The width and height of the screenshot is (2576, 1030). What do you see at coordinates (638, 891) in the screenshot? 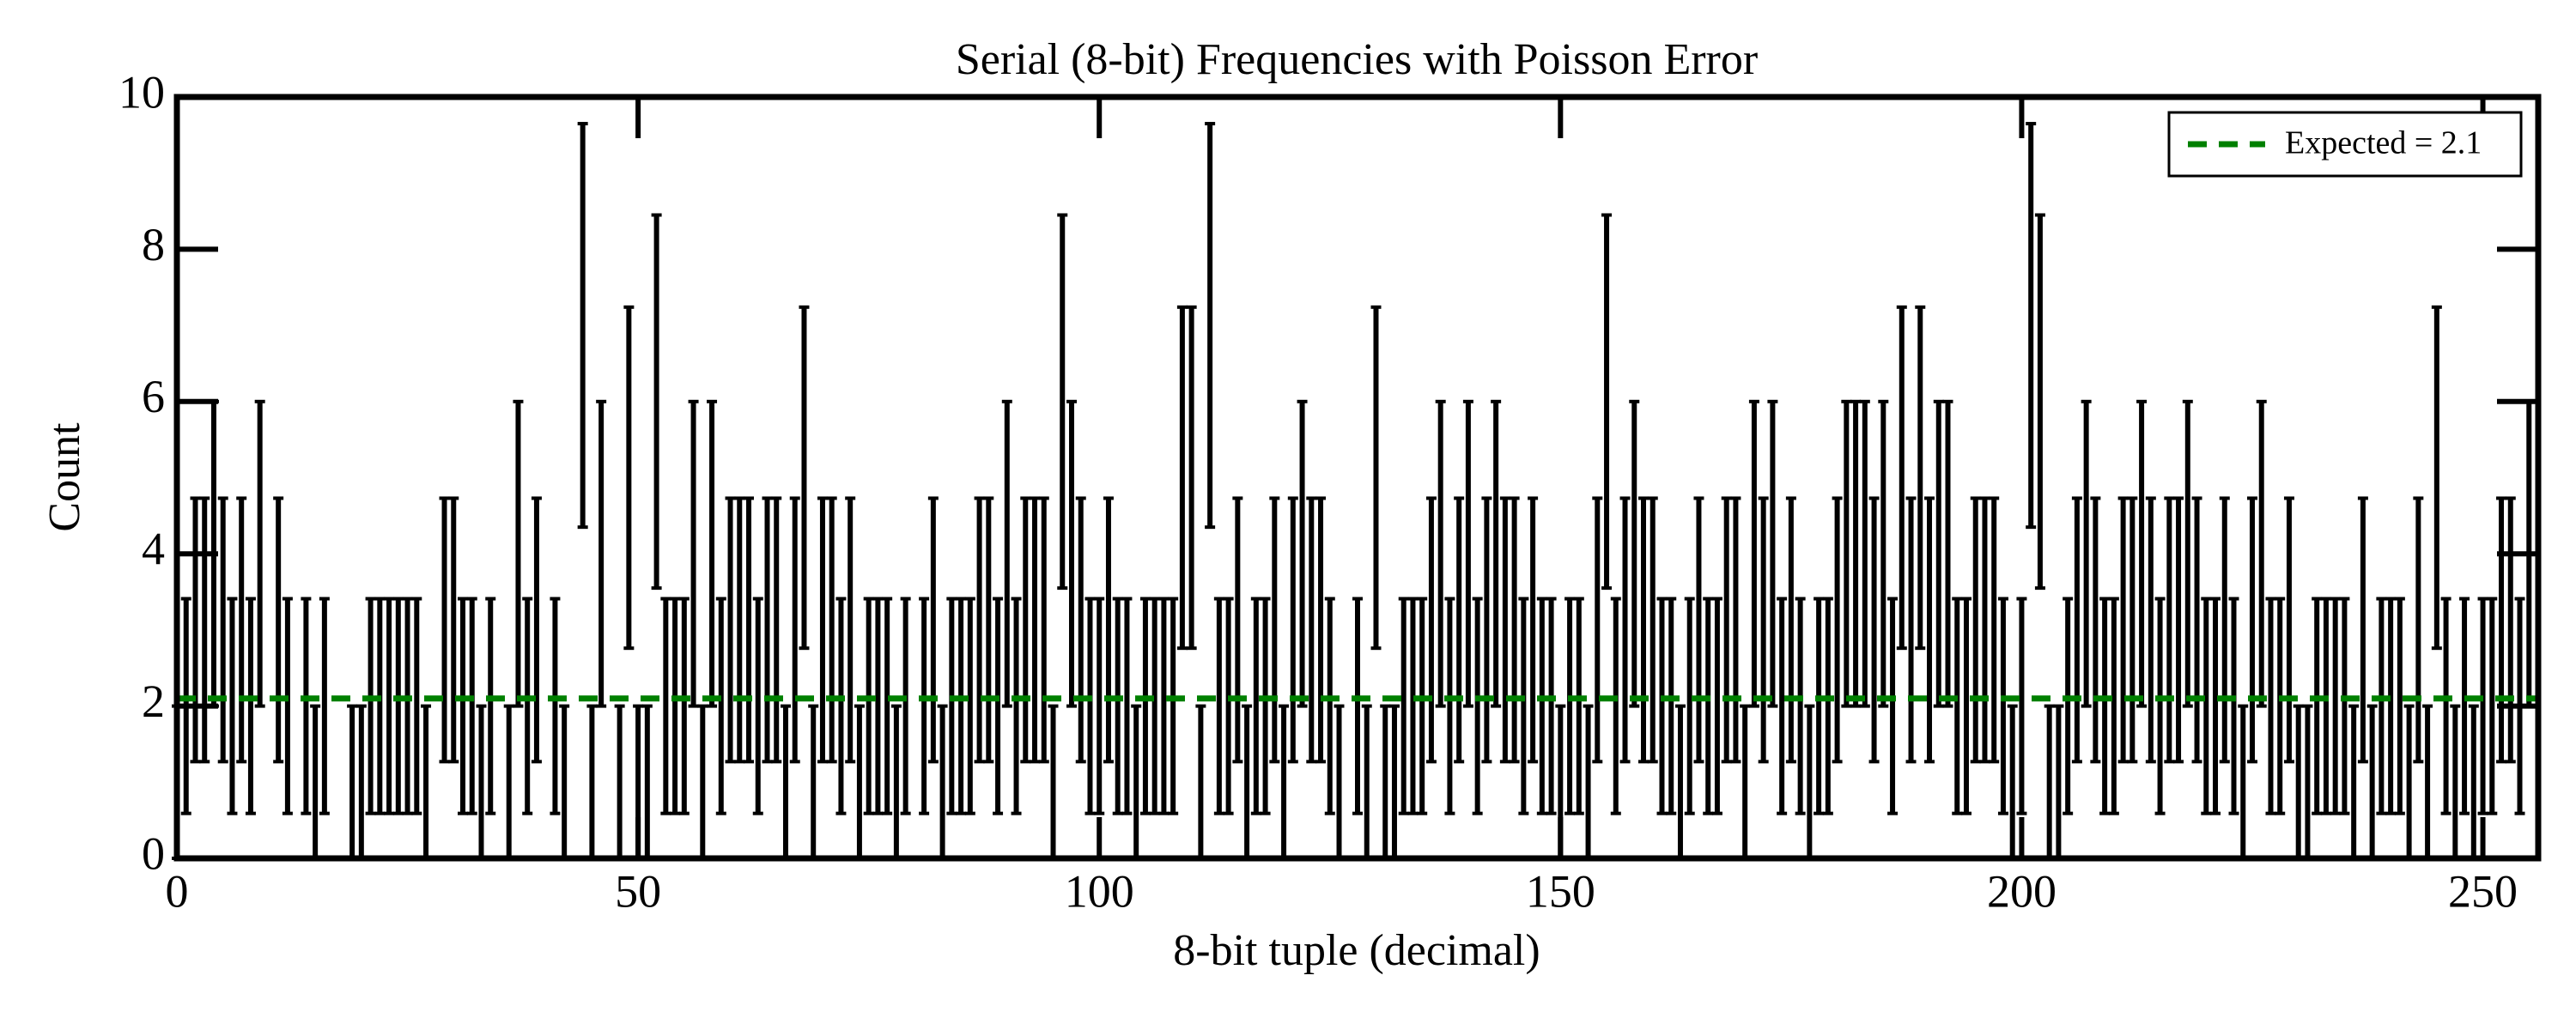
I see `x-tick-label: 50` at bounding box center [638, 891].